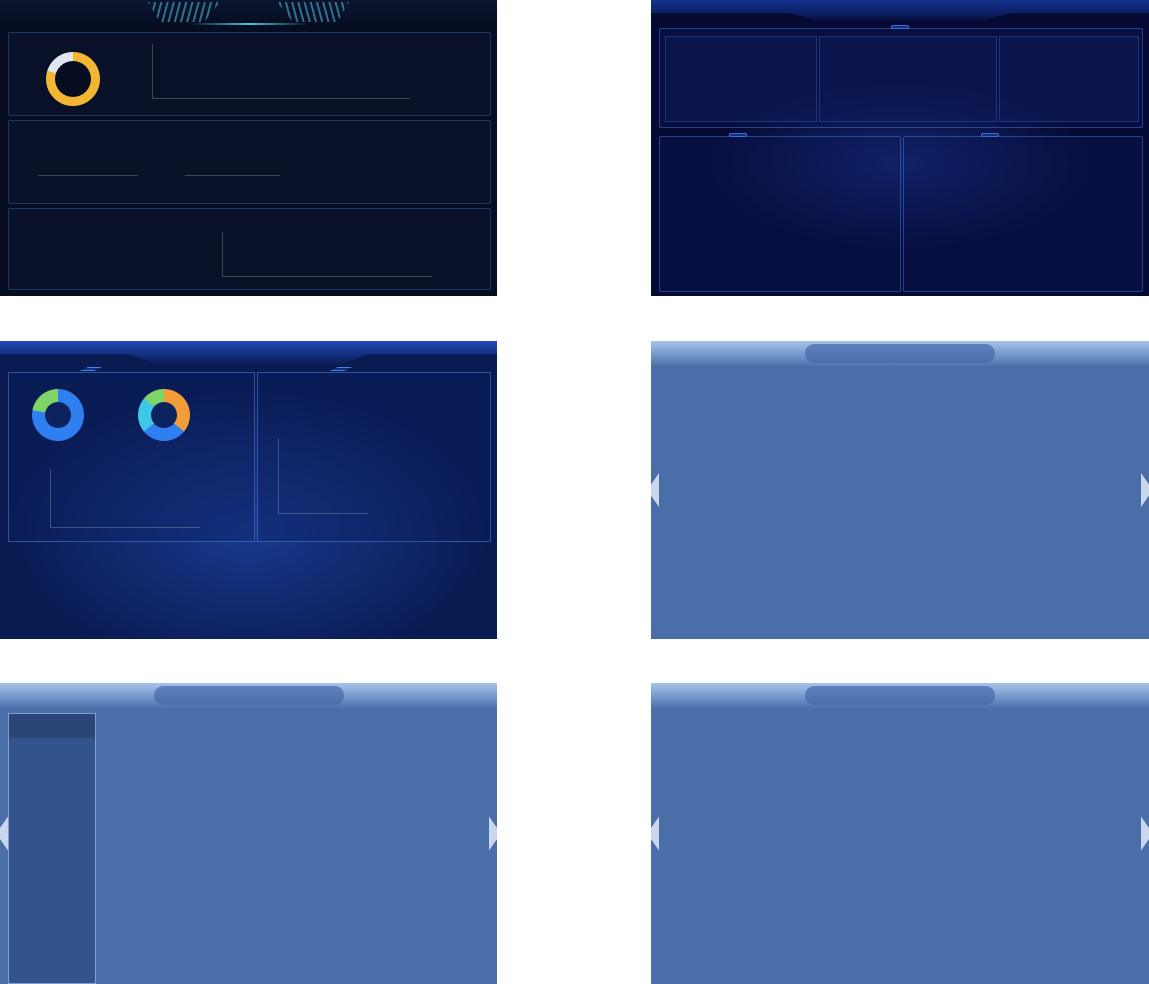 The height and width of the screenshot is (984, 1149). What do you see at coordinates (248, 353) in the screenshot?
I see `d3-header` at bounding box center [248, 353].